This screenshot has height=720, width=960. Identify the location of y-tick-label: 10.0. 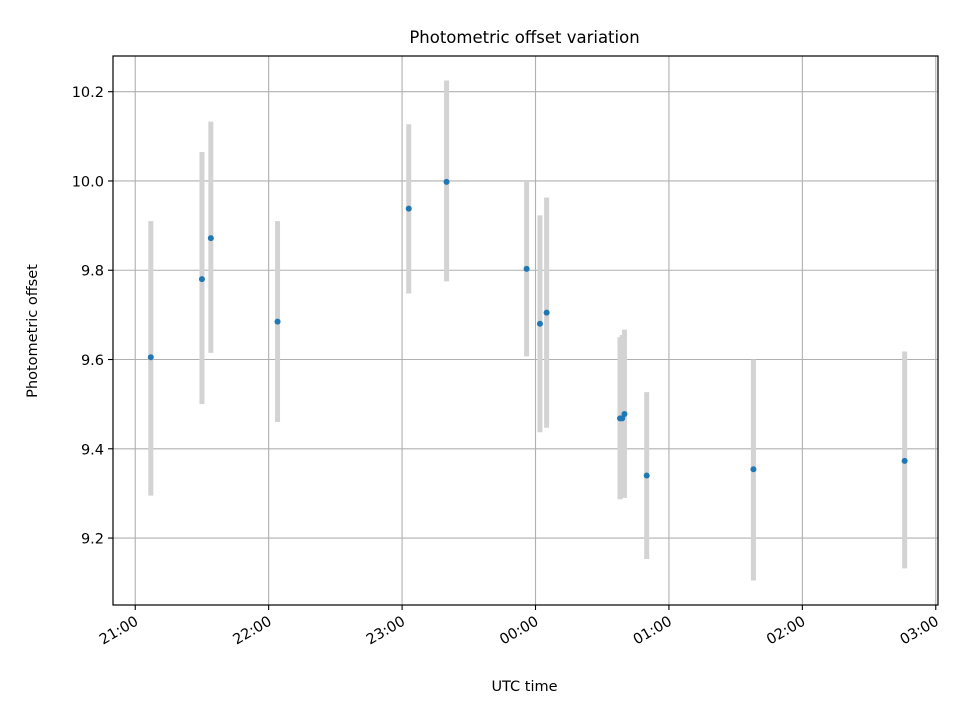
(88, 182).